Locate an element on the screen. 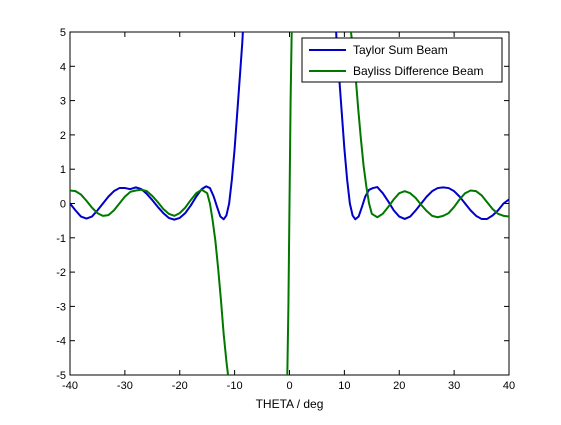 The width and height of the screenshot is (561, 425). x-tick-label: 20 is located at coordinates (399, 386).